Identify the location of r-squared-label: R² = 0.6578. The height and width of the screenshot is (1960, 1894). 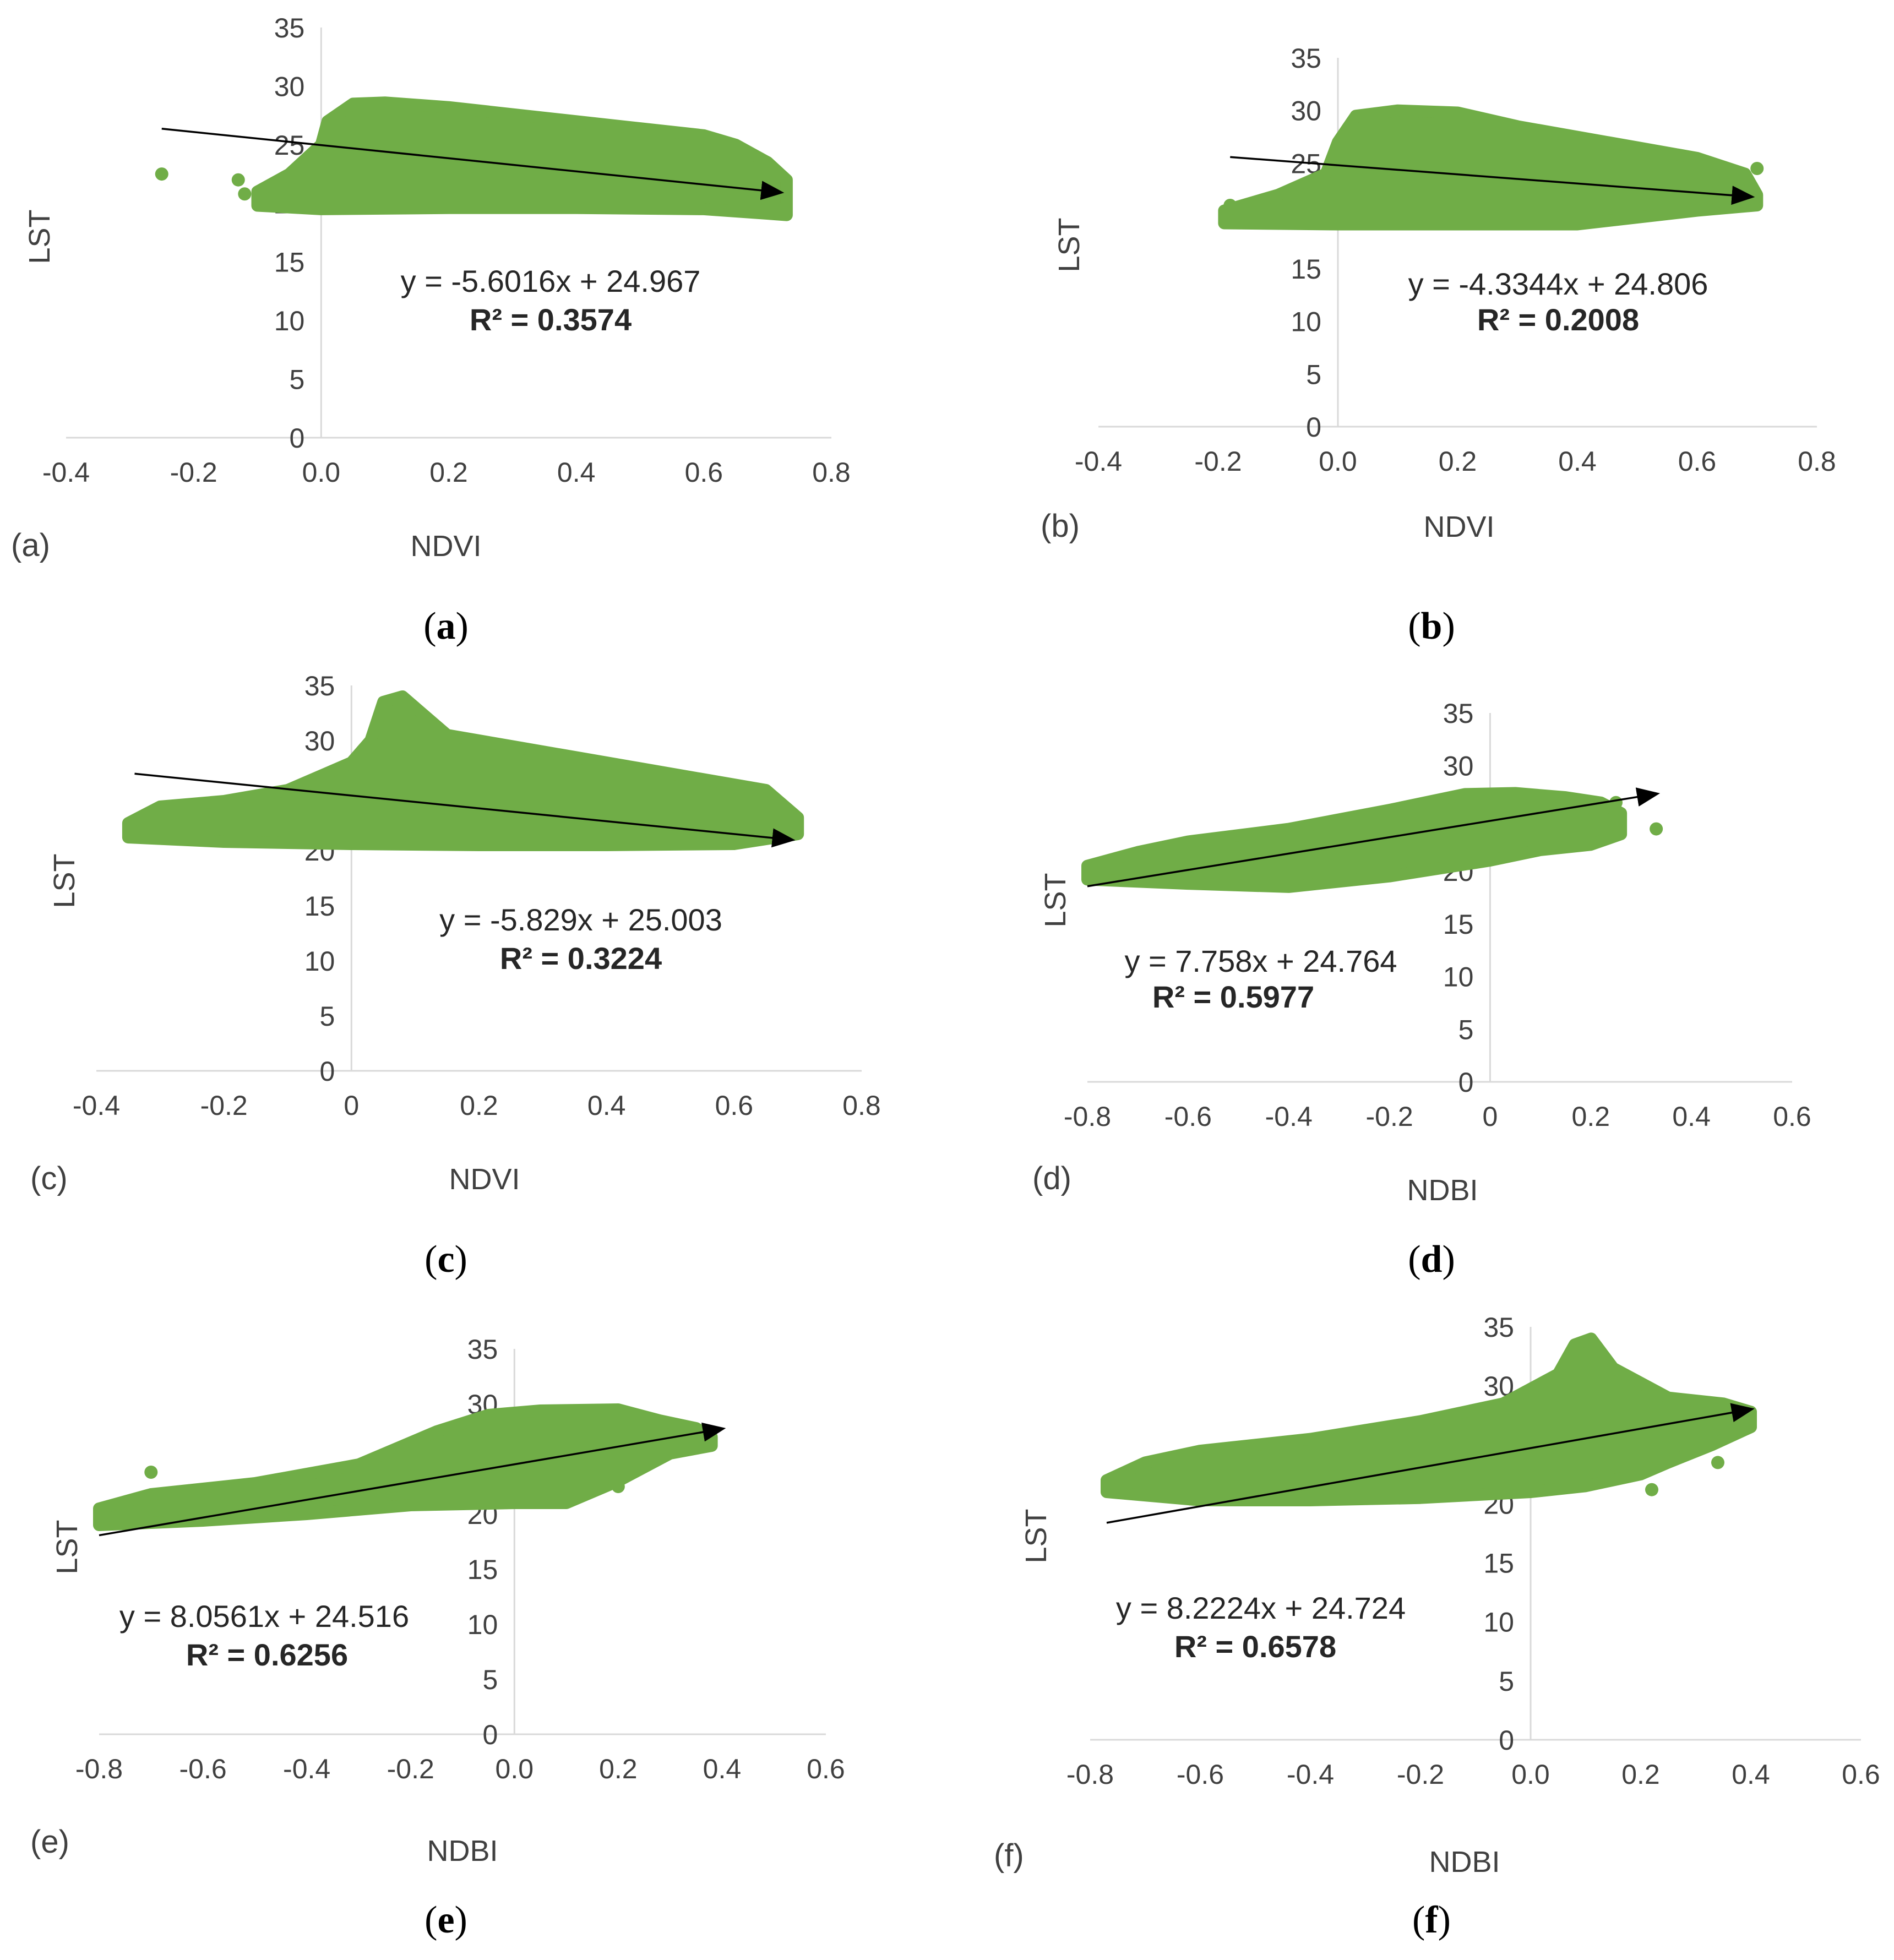
(1255, 1646).